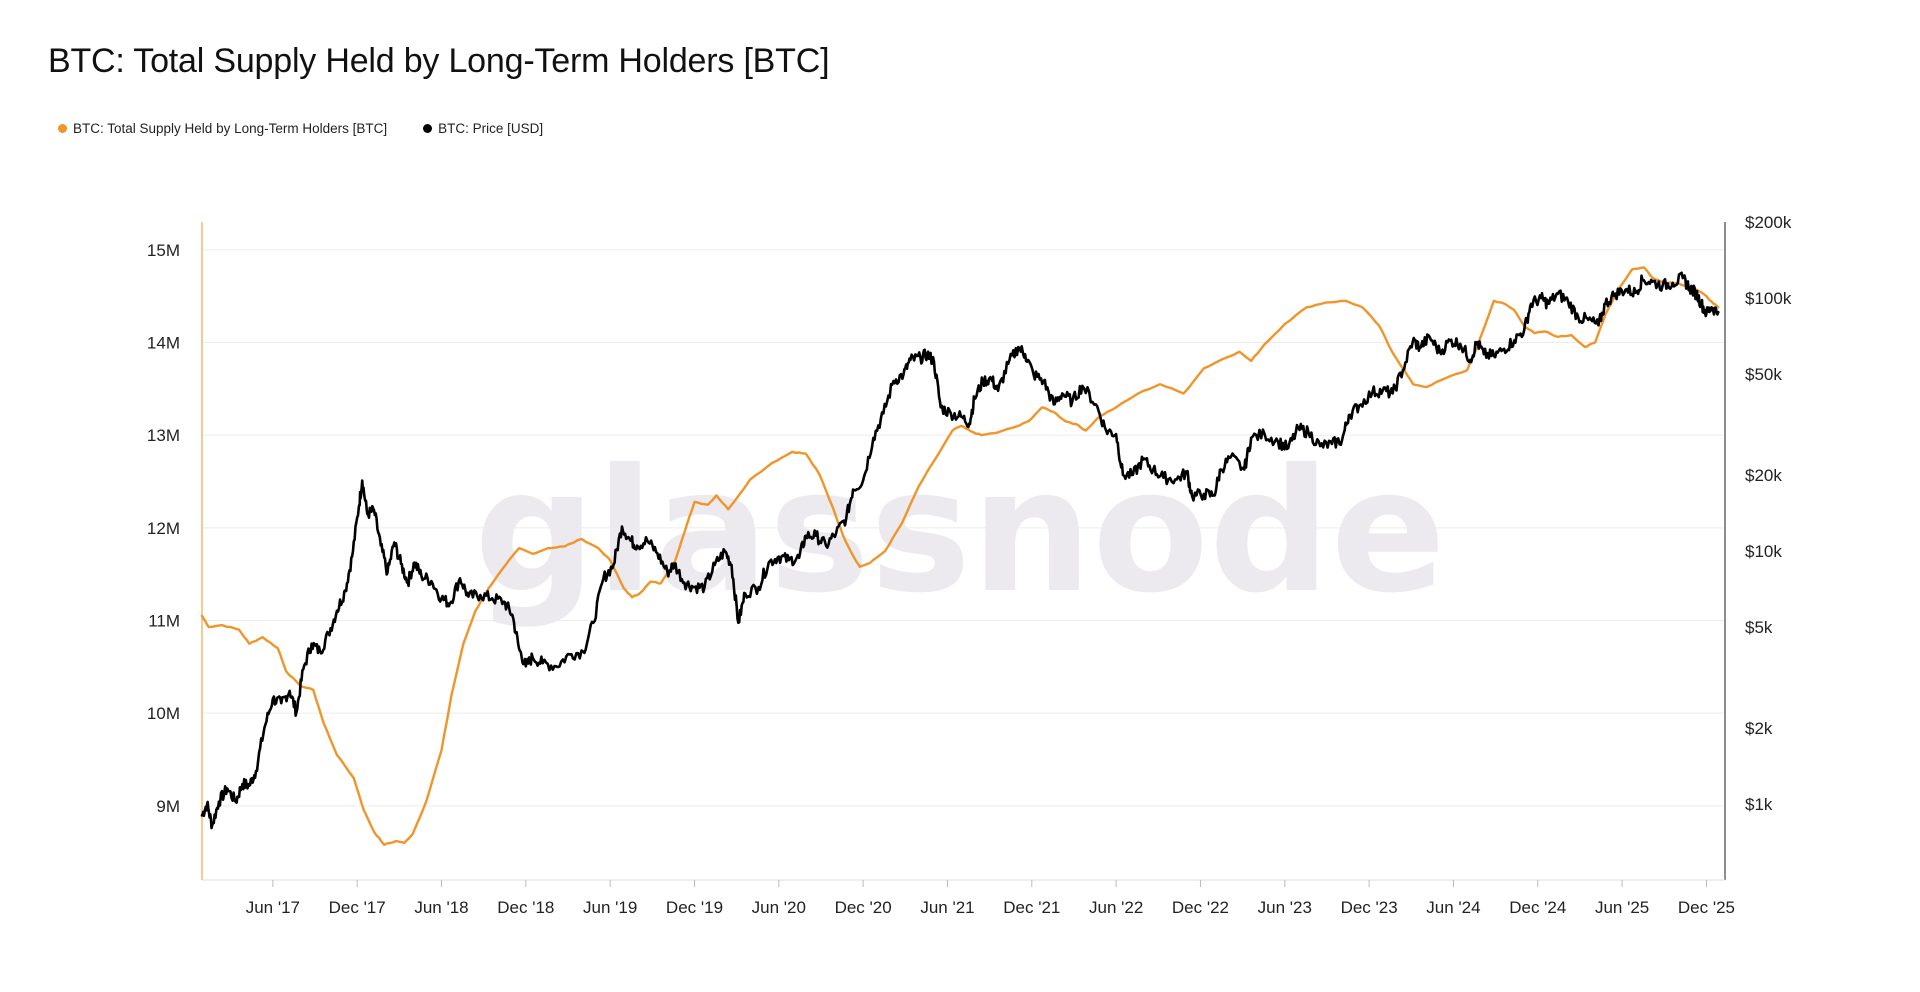 The width and height of the screenshot is (1920, 992). I want to click on x-tick-label: Jun '20, so click(779, 907).